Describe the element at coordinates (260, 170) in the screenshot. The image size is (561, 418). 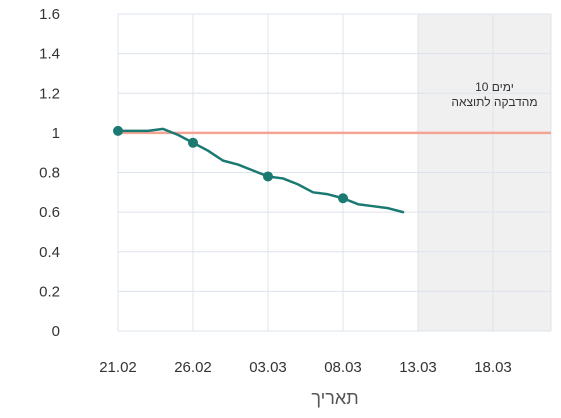
I see `series-line` at that location.